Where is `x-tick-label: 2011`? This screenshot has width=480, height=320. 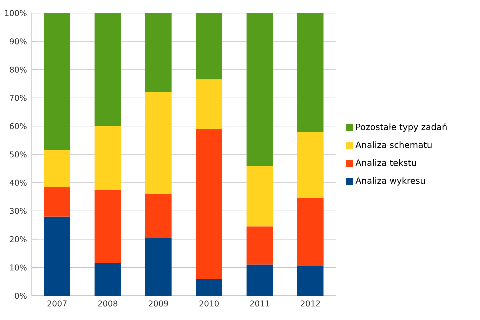
x-tick-label: 2011 is located at coordinates (260, 303).